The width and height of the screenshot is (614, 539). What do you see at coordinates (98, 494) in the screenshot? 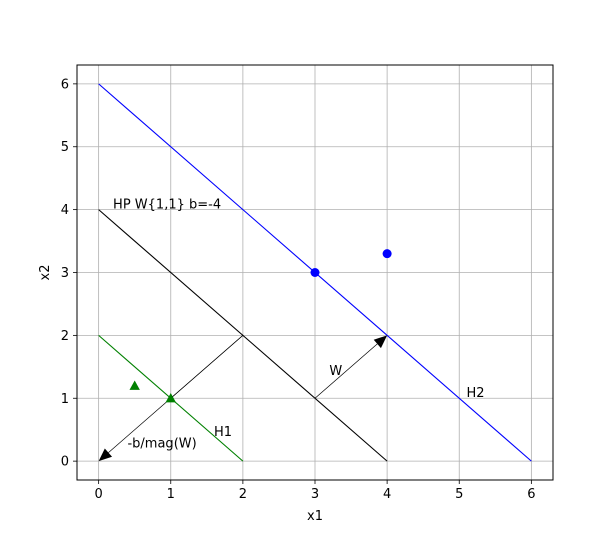
I see `x-tick-label: 0` at bounding box center [98, 494].